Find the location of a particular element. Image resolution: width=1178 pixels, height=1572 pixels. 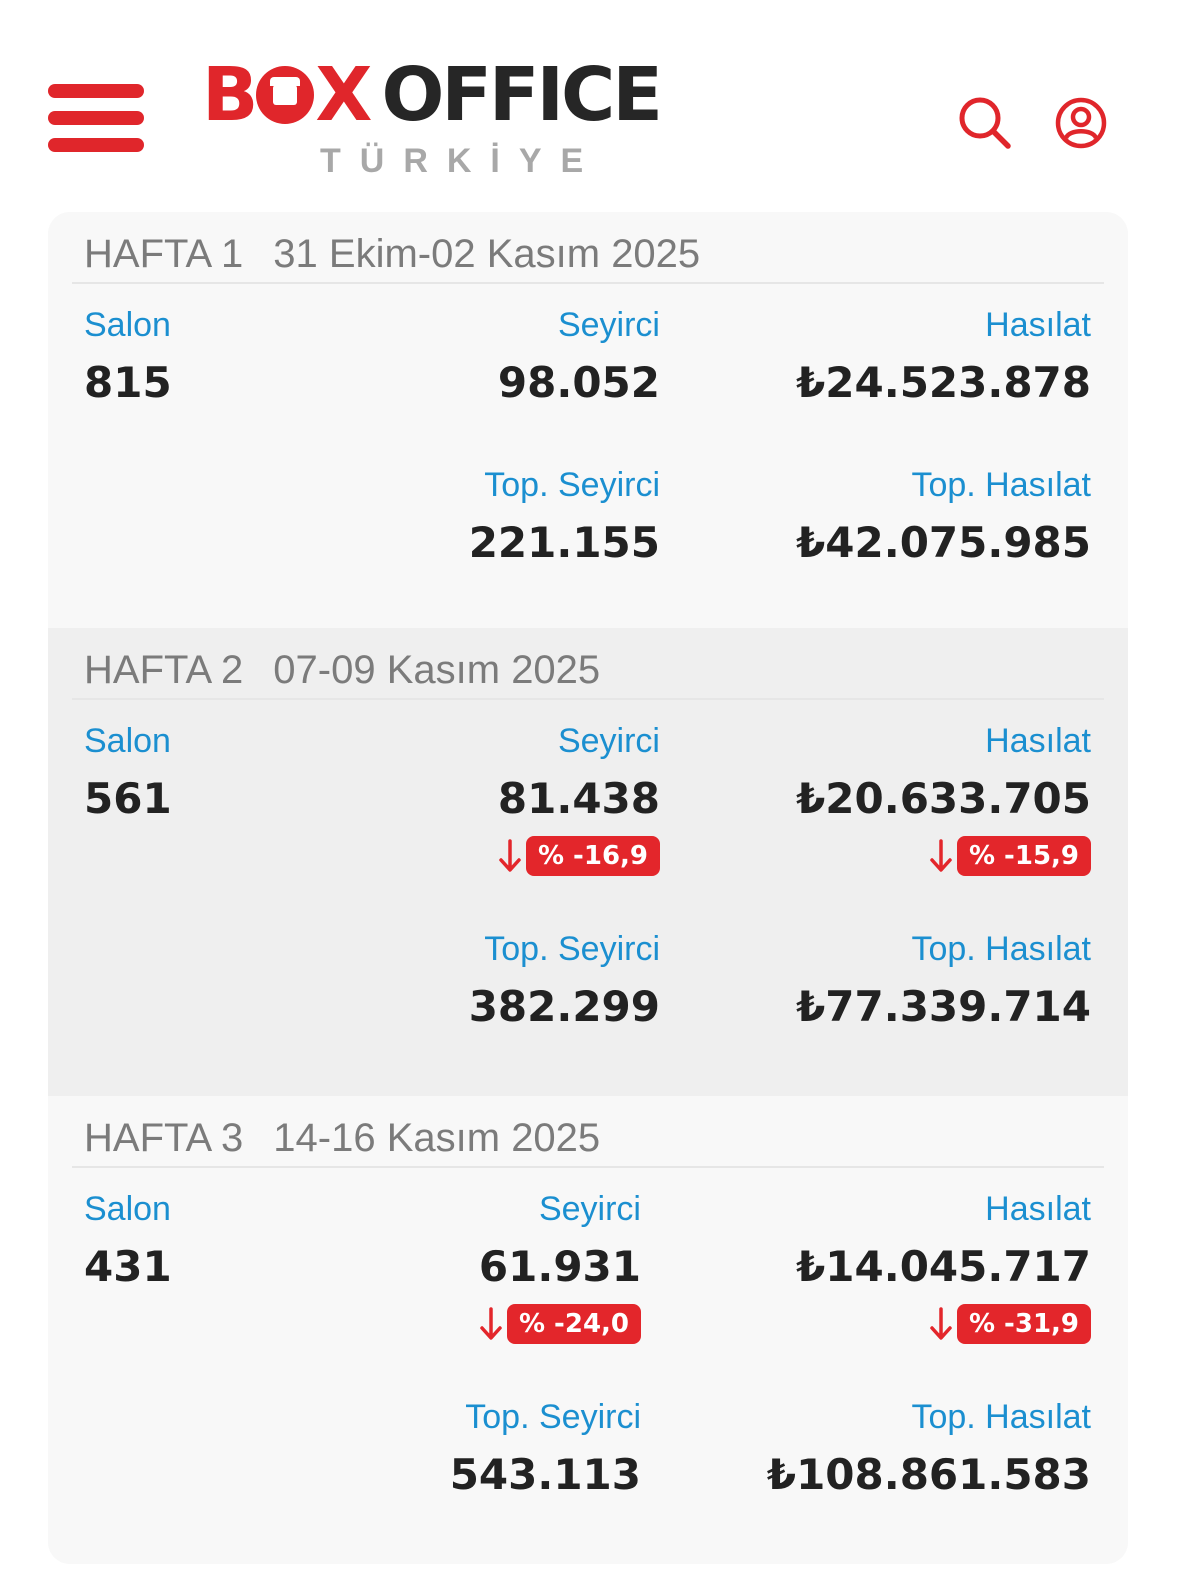

seyirci-value: 61.931 is located at coordinates (559, 1266).